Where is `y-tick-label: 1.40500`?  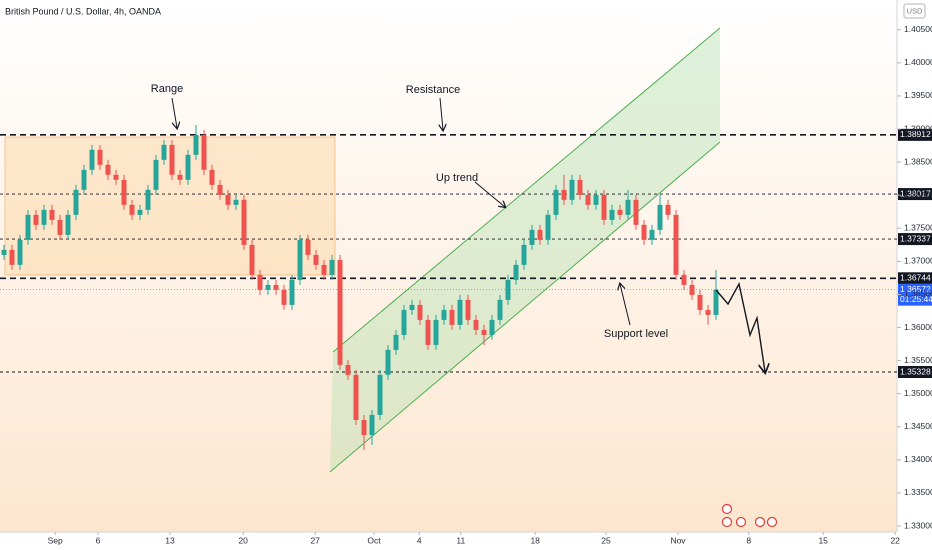 y-tick-label: 1.40500 is located at coordinates (918, 29).